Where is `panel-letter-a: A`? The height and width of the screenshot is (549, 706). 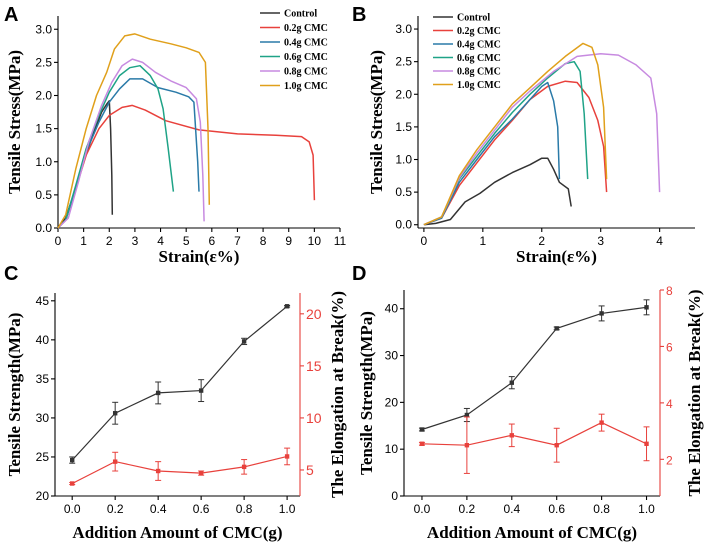
panel-letter-a: A is located at coordinates (11, 15).